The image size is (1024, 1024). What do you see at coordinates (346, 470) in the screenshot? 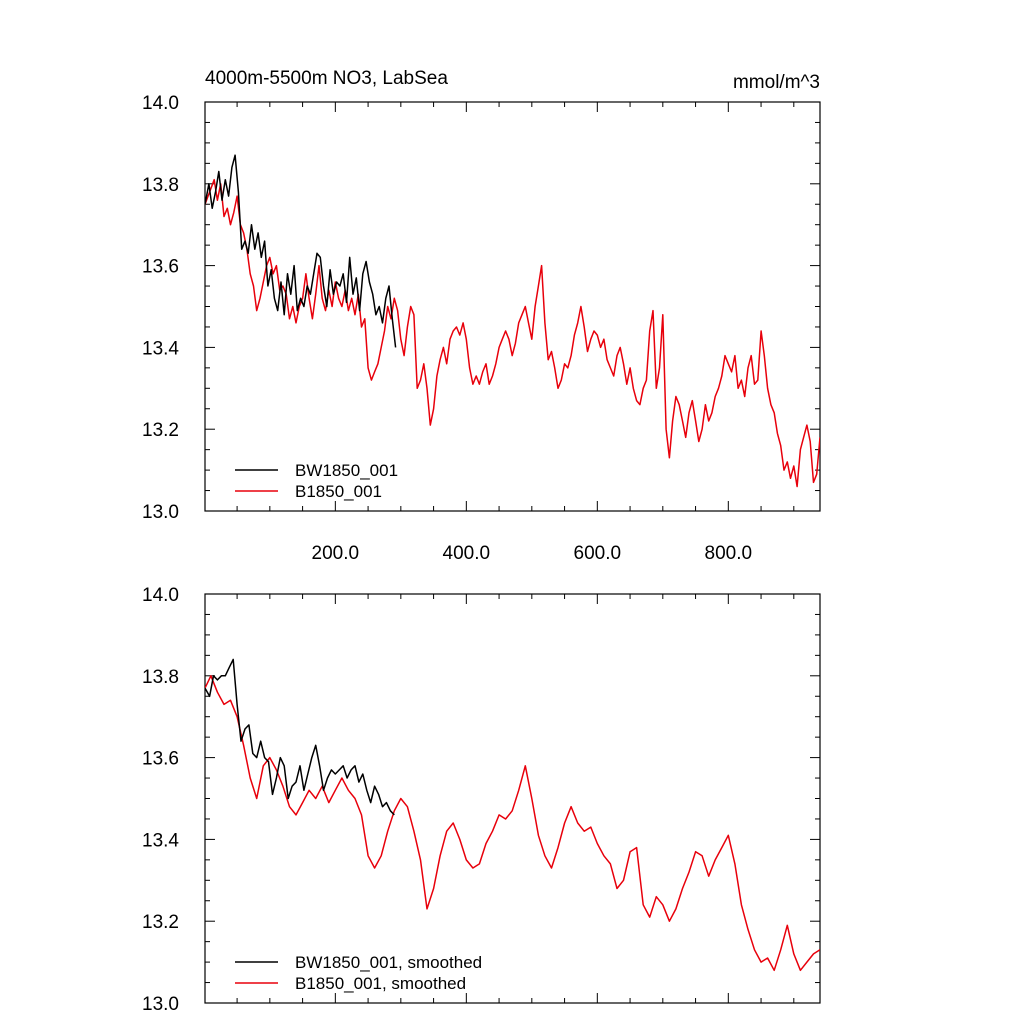
I see `legend-label: BW1850_001` at bounding box center [346, 470].